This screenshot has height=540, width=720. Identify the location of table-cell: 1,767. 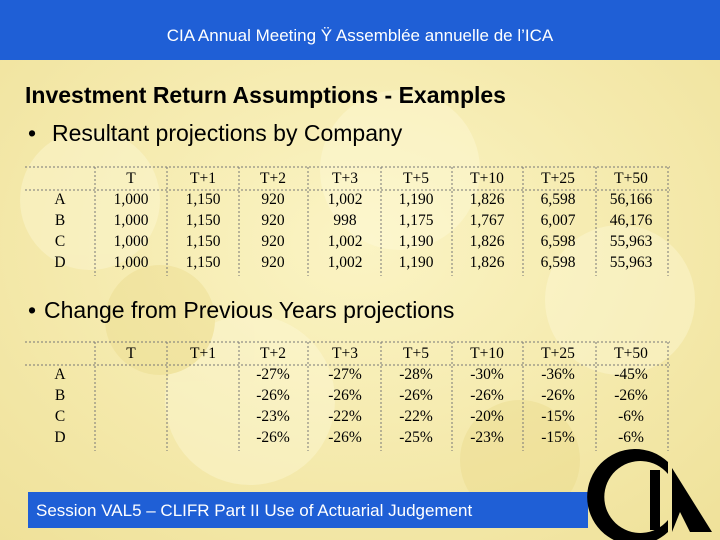
(487, 220).